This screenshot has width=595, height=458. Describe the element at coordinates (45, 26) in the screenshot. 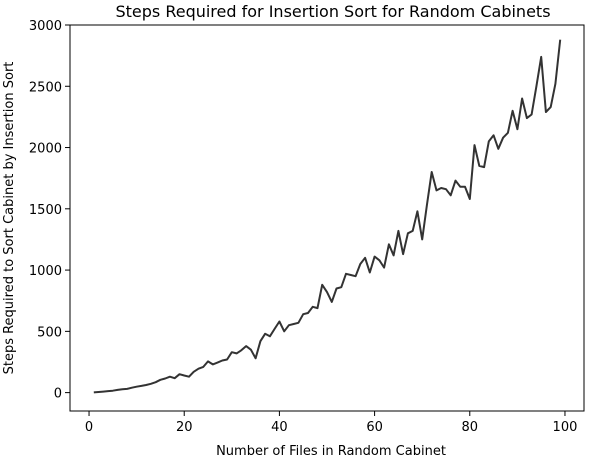

I see `y-tick-label: 3000` at that location.